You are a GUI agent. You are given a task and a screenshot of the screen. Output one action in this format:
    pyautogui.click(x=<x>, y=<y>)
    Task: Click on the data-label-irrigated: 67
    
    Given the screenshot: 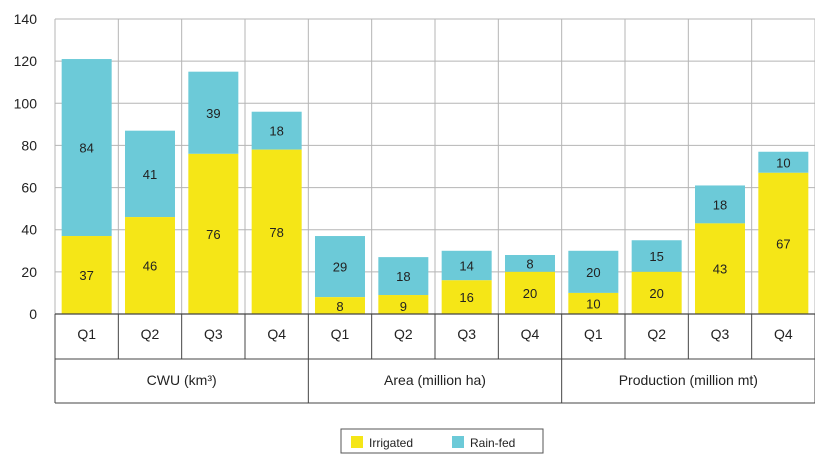 What is the action you would take?
    pyautogui.click(x=783, y=243)
    